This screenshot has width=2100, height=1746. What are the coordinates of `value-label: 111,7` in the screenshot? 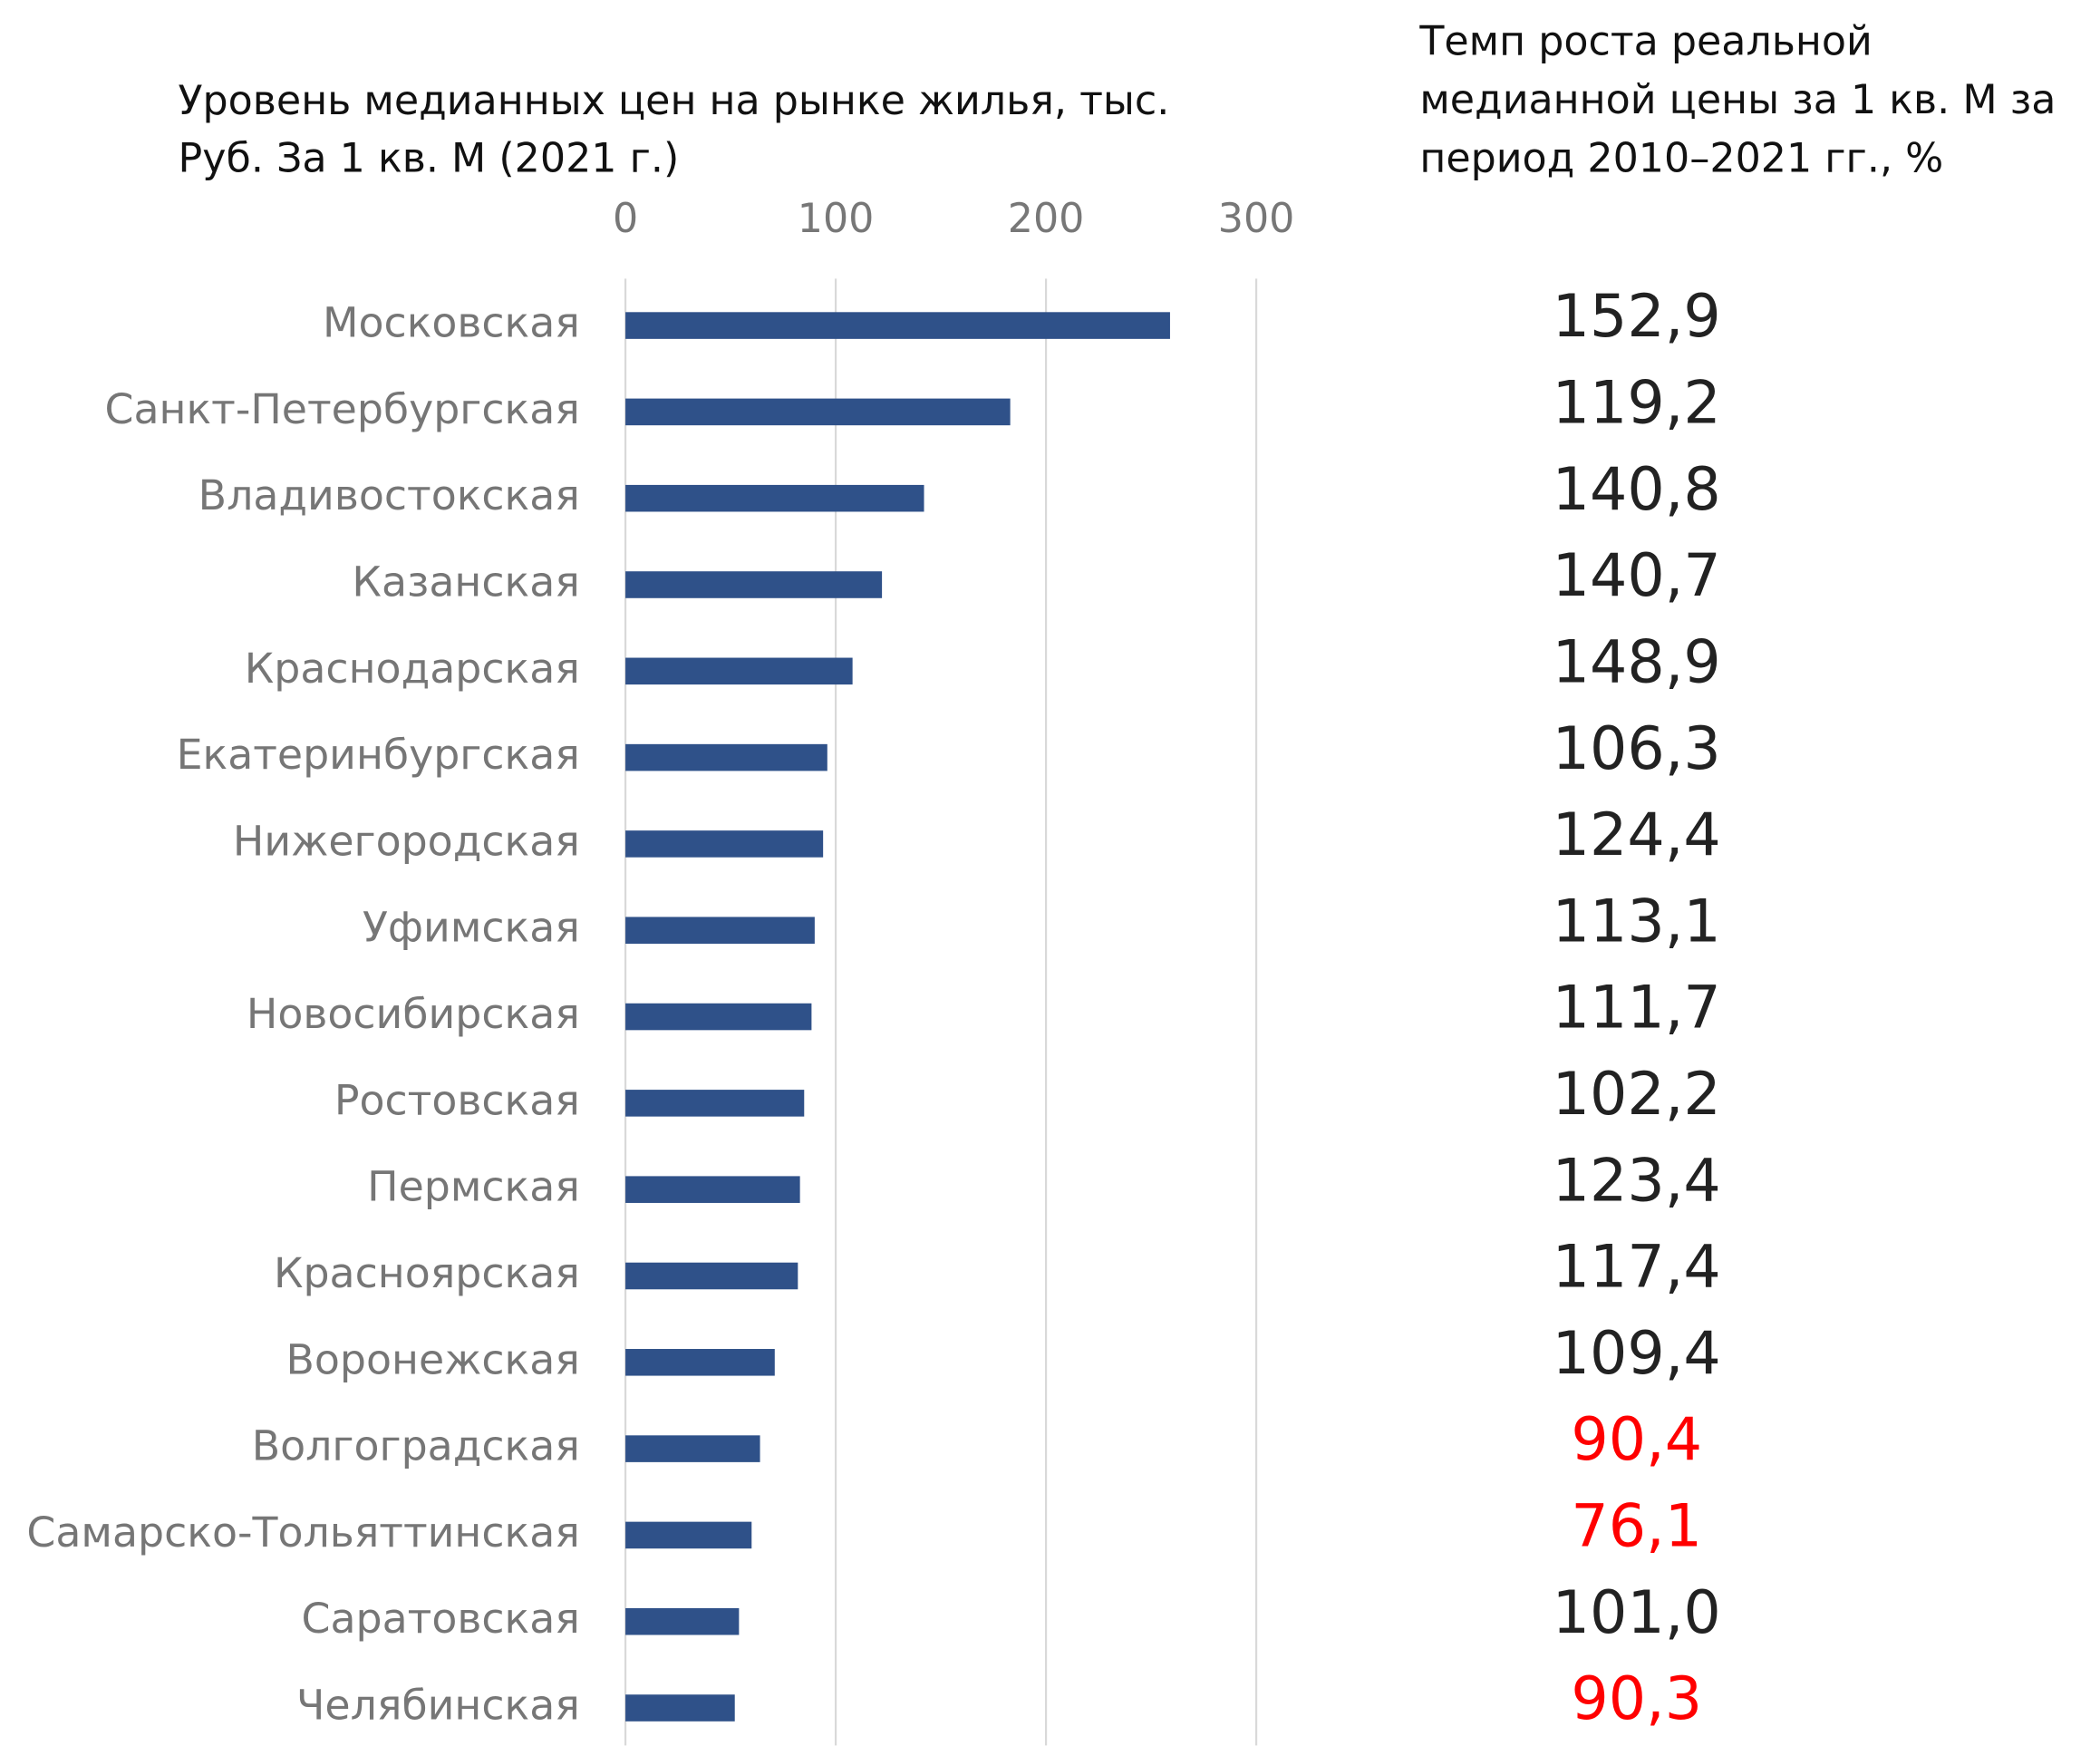 It's located at (1637, 1009).